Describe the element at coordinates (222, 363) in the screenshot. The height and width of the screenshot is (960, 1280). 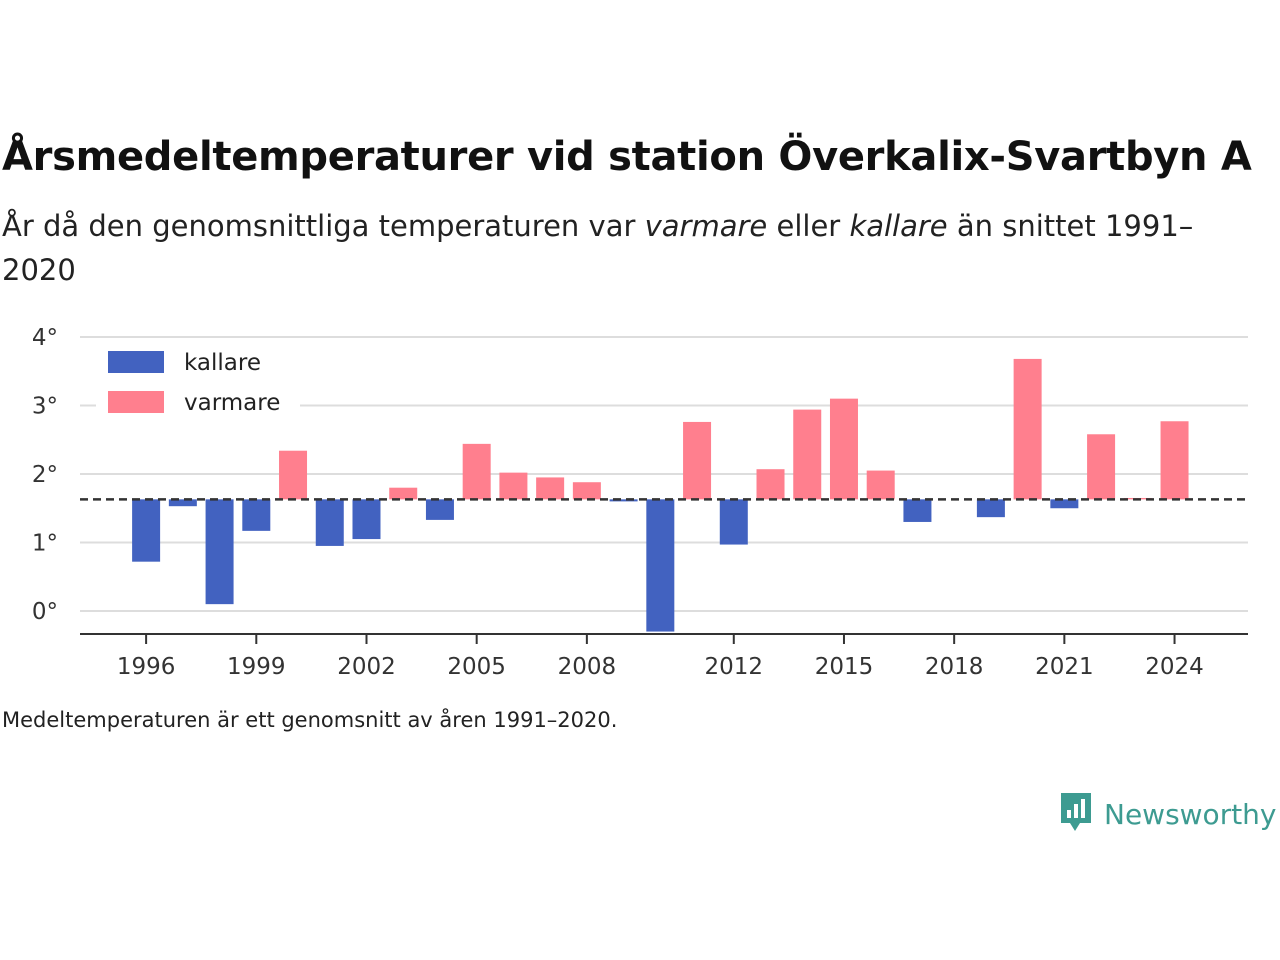
I see `legend-label-kallare: kallare` at that location.